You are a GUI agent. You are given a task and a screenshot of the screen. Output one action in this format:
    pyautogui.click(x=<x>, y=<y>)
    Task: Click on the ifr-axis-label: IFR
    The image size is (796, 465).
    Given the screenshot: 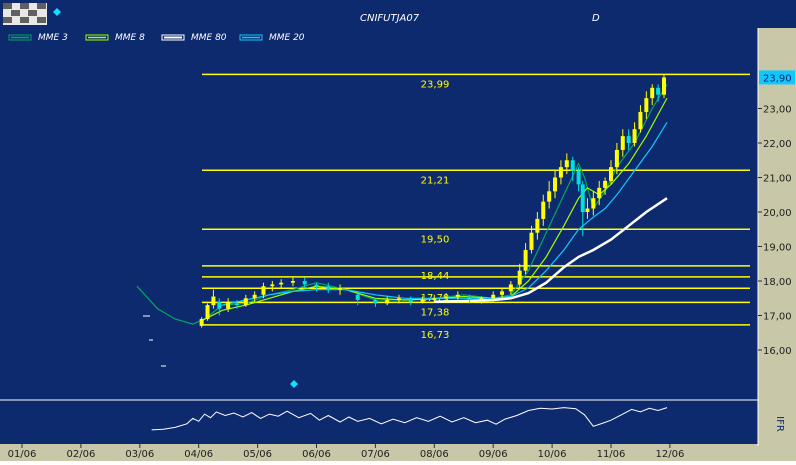 What is the action you would take?
    pyautogui.click(x=779, y=424)
    